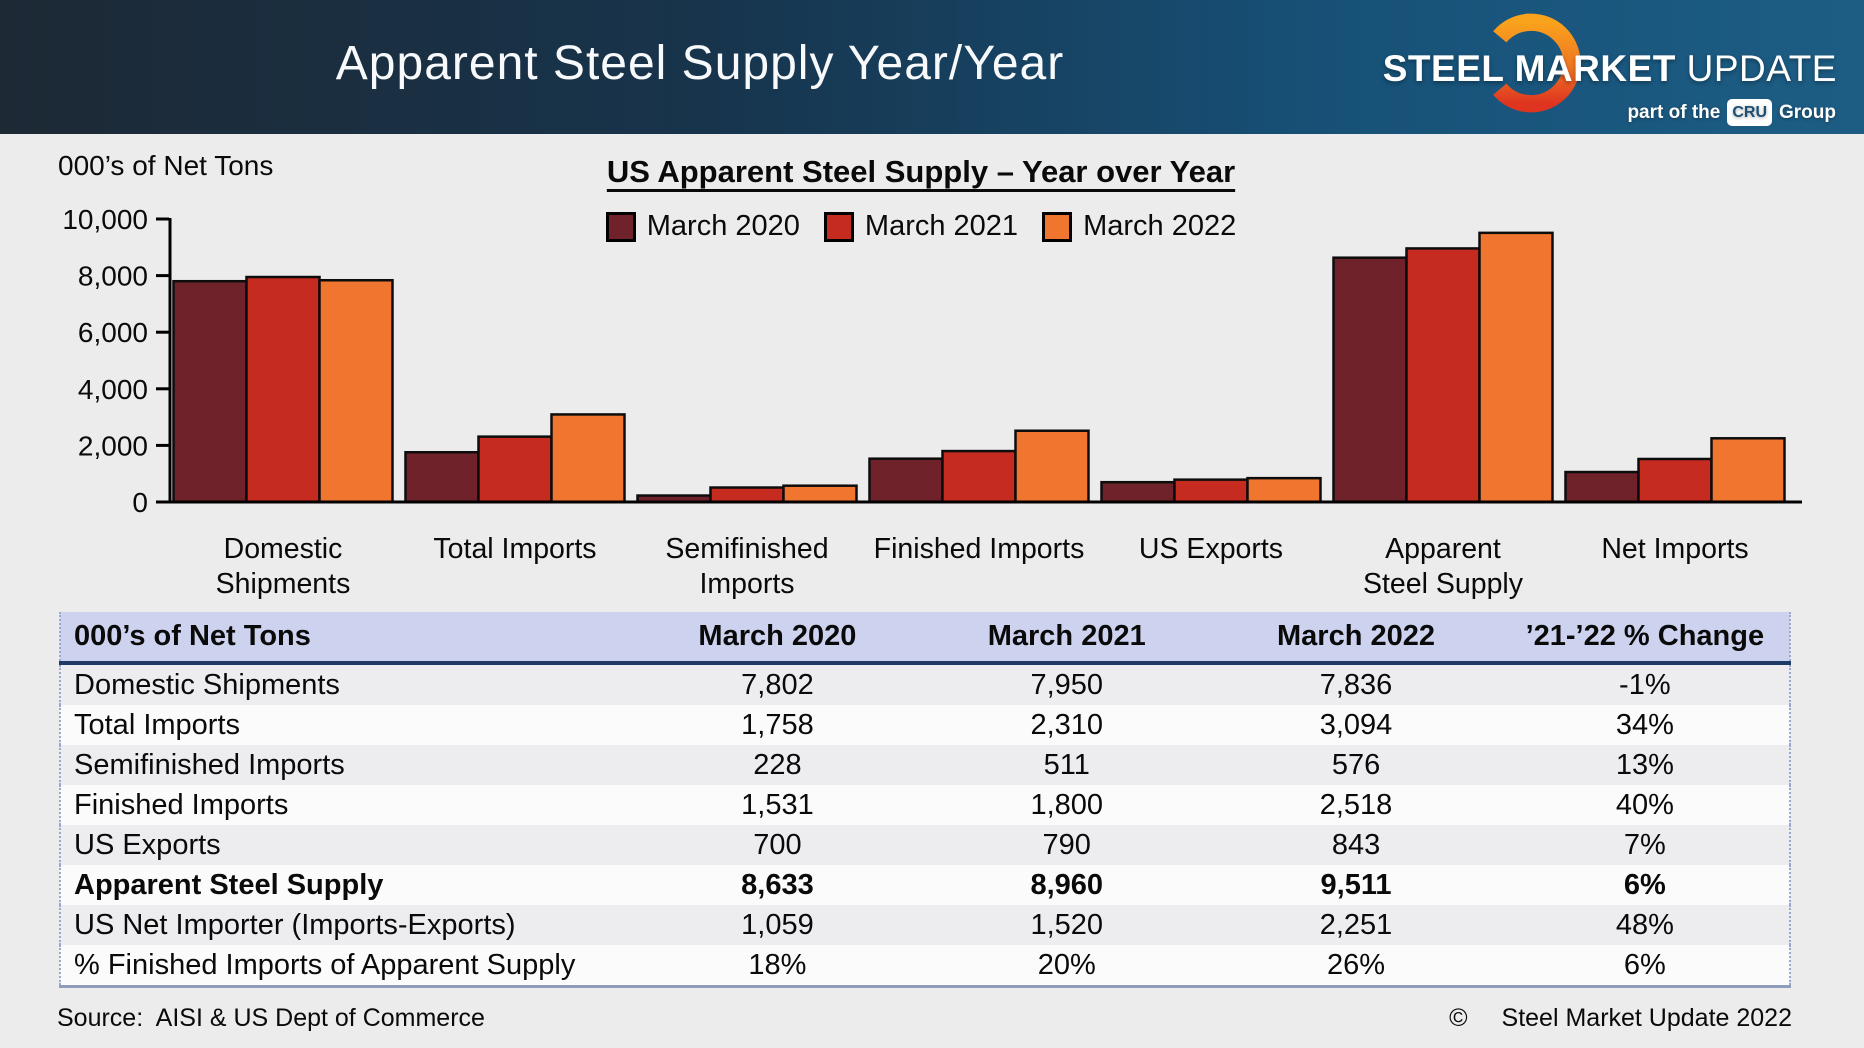 Image resolution: width=1864 pixels, height=1048 pixels. I want to click on row-label: US Net Importer (Imports-Exports), so click(346, 925).